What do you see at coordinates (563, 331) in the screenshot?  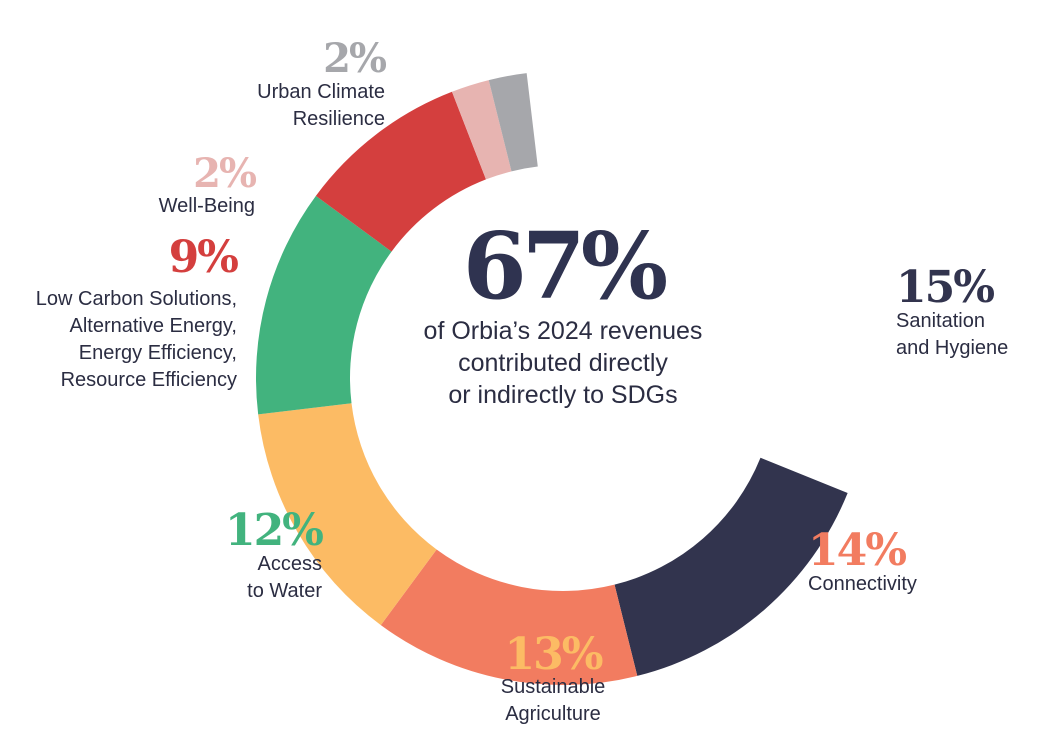 I see `center-line-1: of Orbia’s 2024 revenues` at bounding box center [563, 331].